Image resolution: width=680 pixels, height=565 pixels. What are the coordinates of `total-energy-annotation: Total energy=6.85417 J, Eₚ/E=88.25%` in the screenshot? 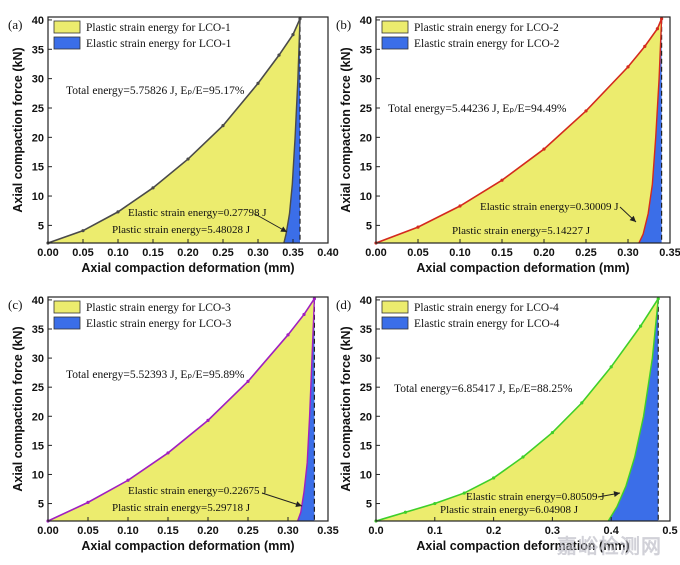 It's located at (483, 389).